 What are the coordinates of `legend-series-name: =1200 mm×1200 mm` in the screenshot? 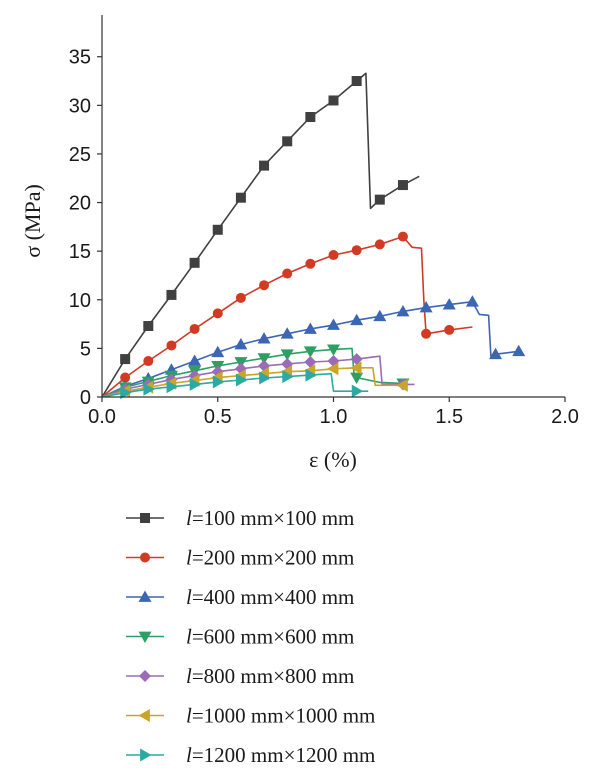 It's located at (284, 755).